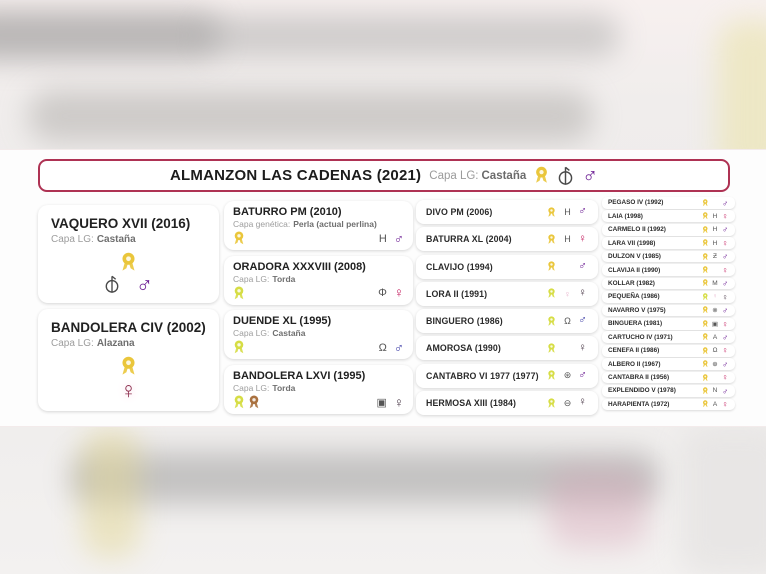  Describe the element at coordinates (128, 360) in the screenshot. I see `ancestor-card-dam: BANDOLERA CIV (2002) Capa LG: Alazana ♀` at that location.